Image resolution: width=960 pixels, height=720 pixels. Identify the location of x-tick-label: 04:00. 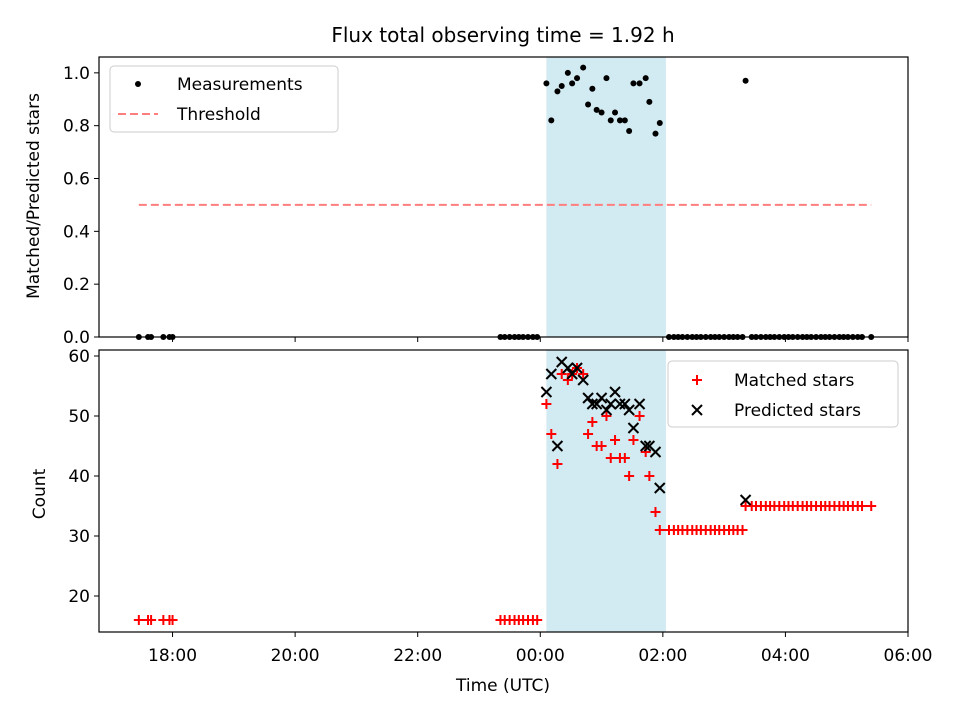
(785, 656).